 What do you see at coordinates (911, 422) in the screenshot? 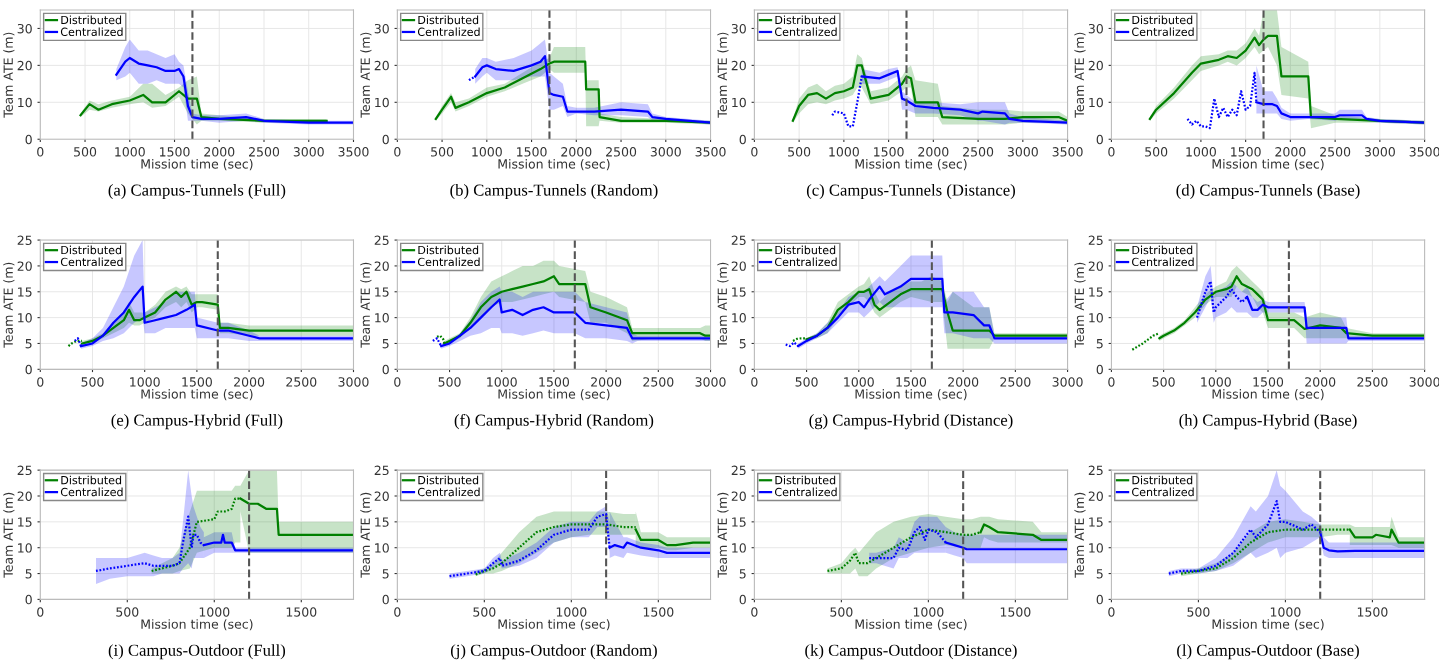
I see `text: (g) Campus-Hybrid (Distance)` at bounding box center [911, 422].